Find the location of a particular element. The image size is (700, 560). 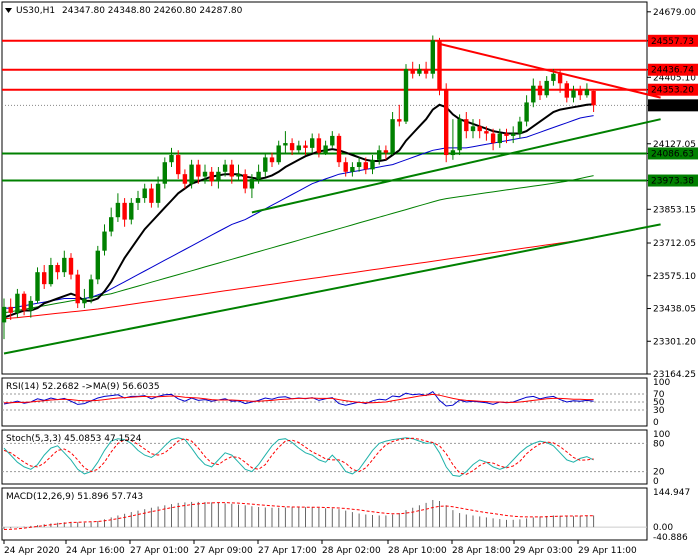

macd-tick-label: 144.947 is located at coordinates (671, 493).